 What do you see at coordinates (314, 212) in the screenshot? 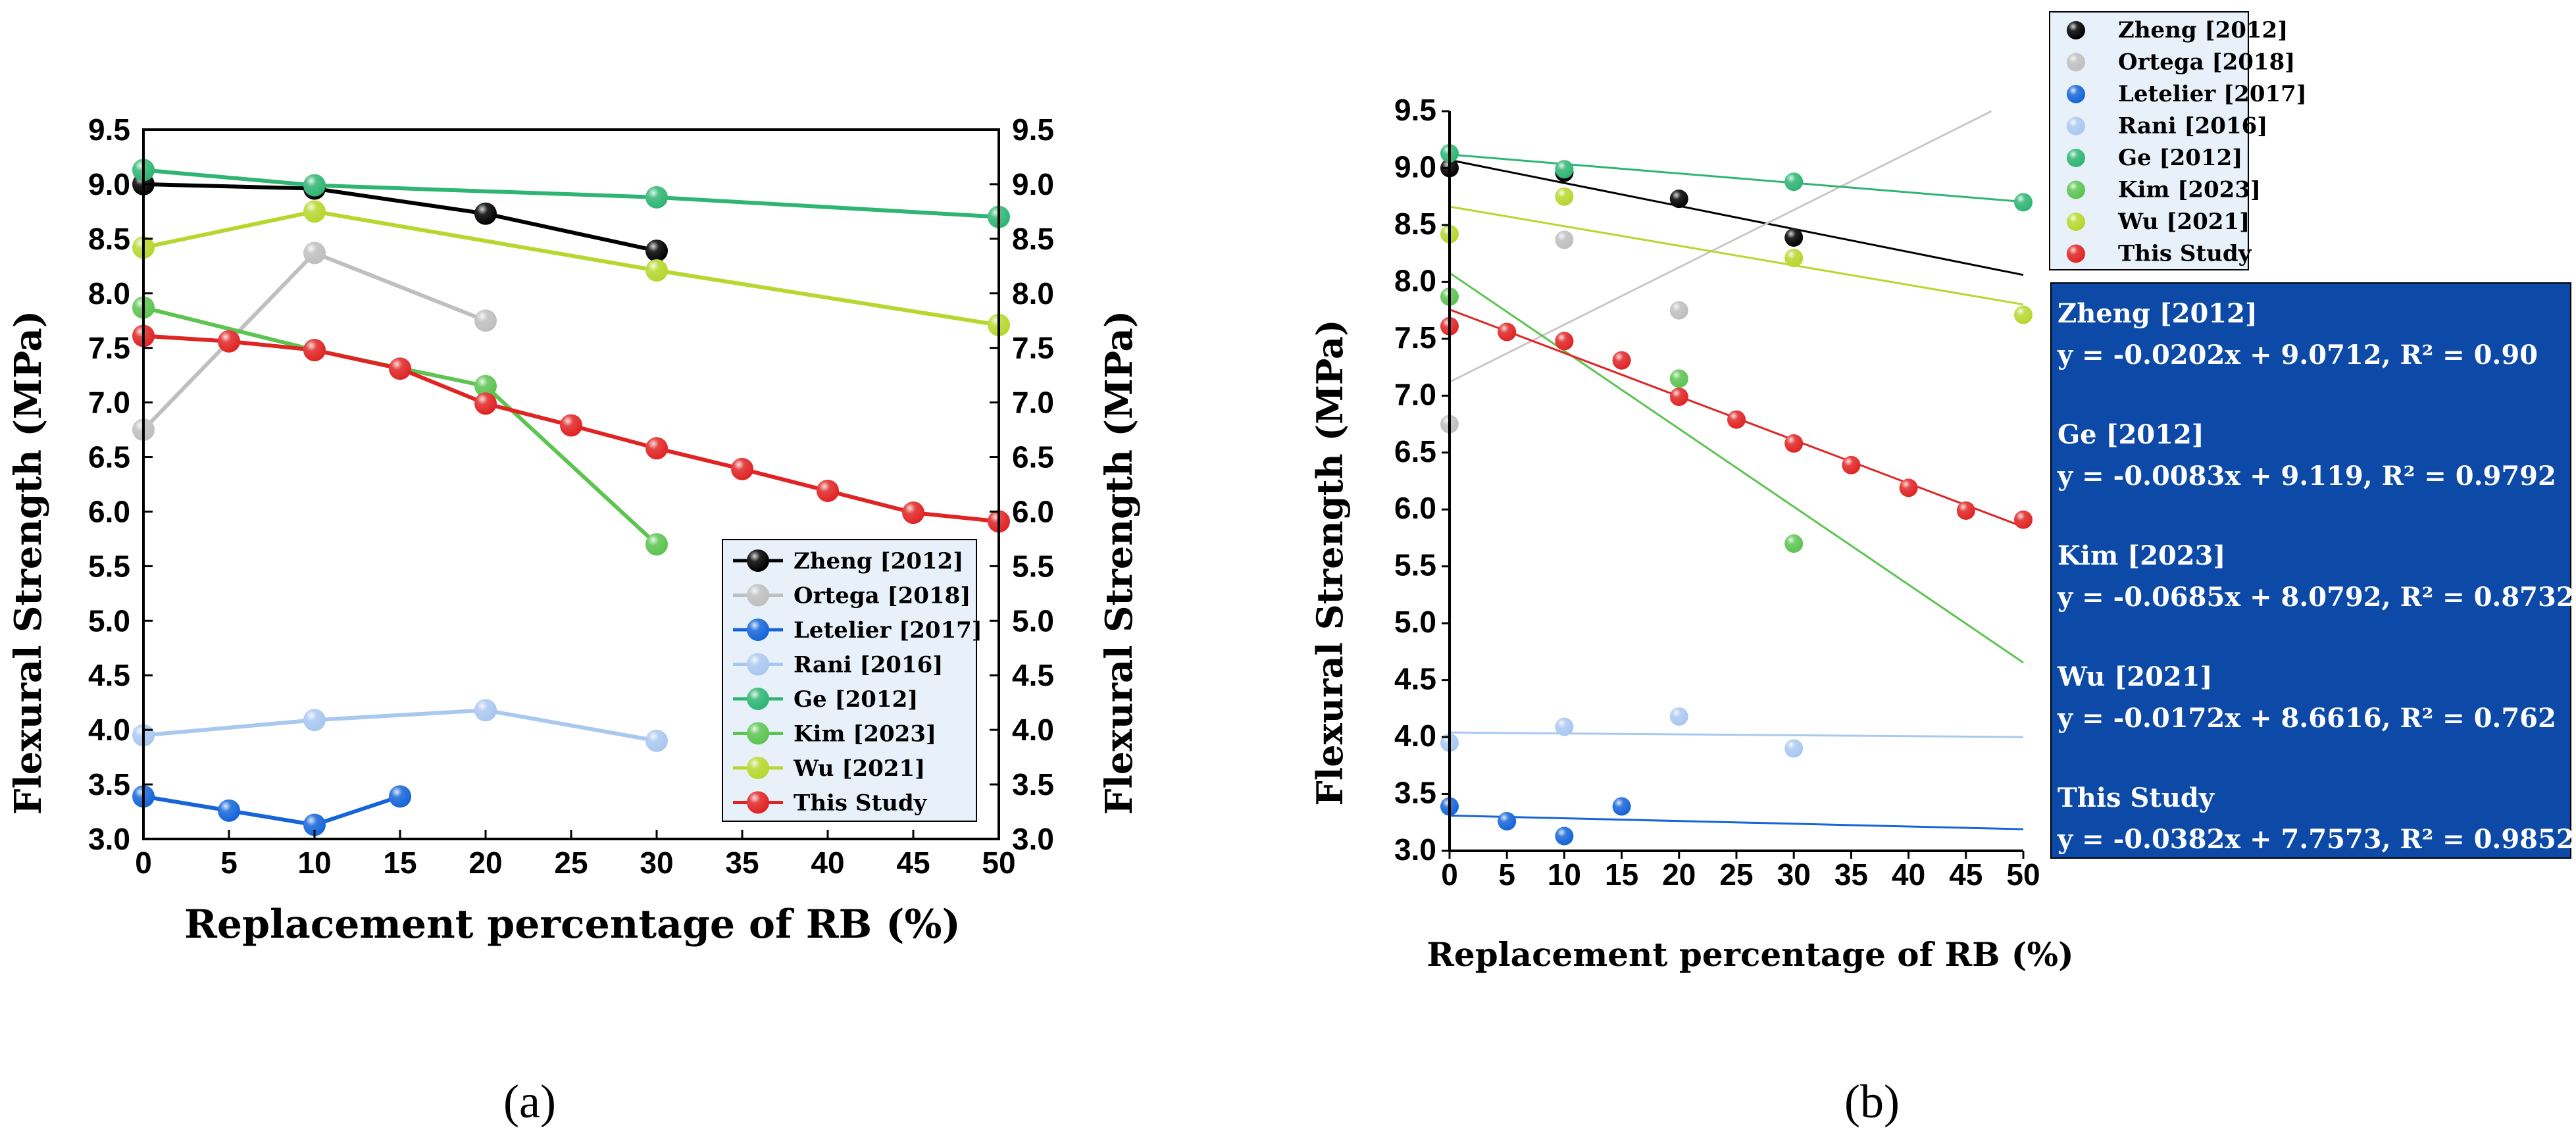
I see `data-point-wu-2021` at bounding box center [314, 212].